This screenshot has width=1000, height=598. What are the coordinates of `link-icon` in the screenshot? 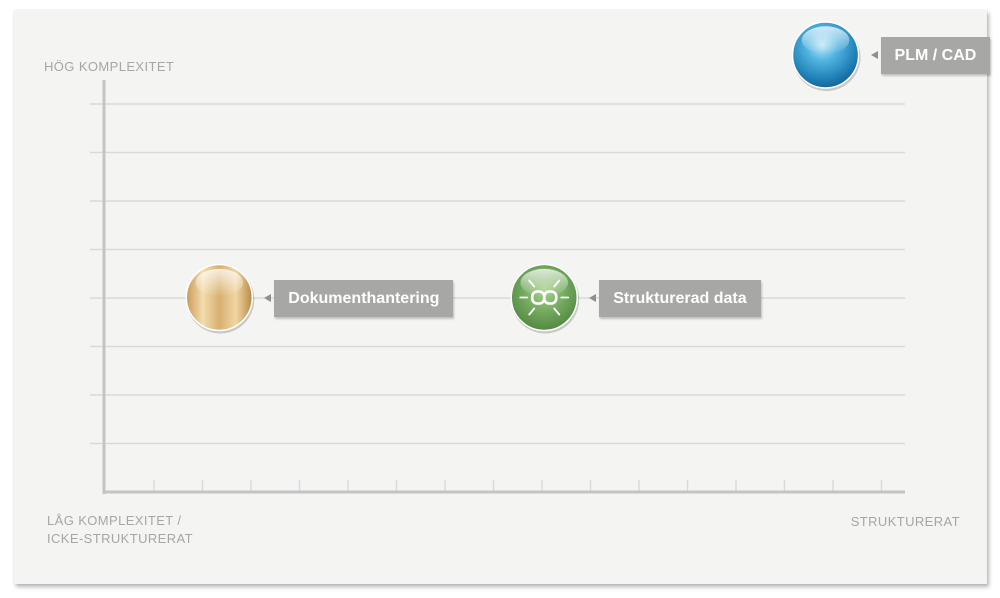 It's located at (545, 298).